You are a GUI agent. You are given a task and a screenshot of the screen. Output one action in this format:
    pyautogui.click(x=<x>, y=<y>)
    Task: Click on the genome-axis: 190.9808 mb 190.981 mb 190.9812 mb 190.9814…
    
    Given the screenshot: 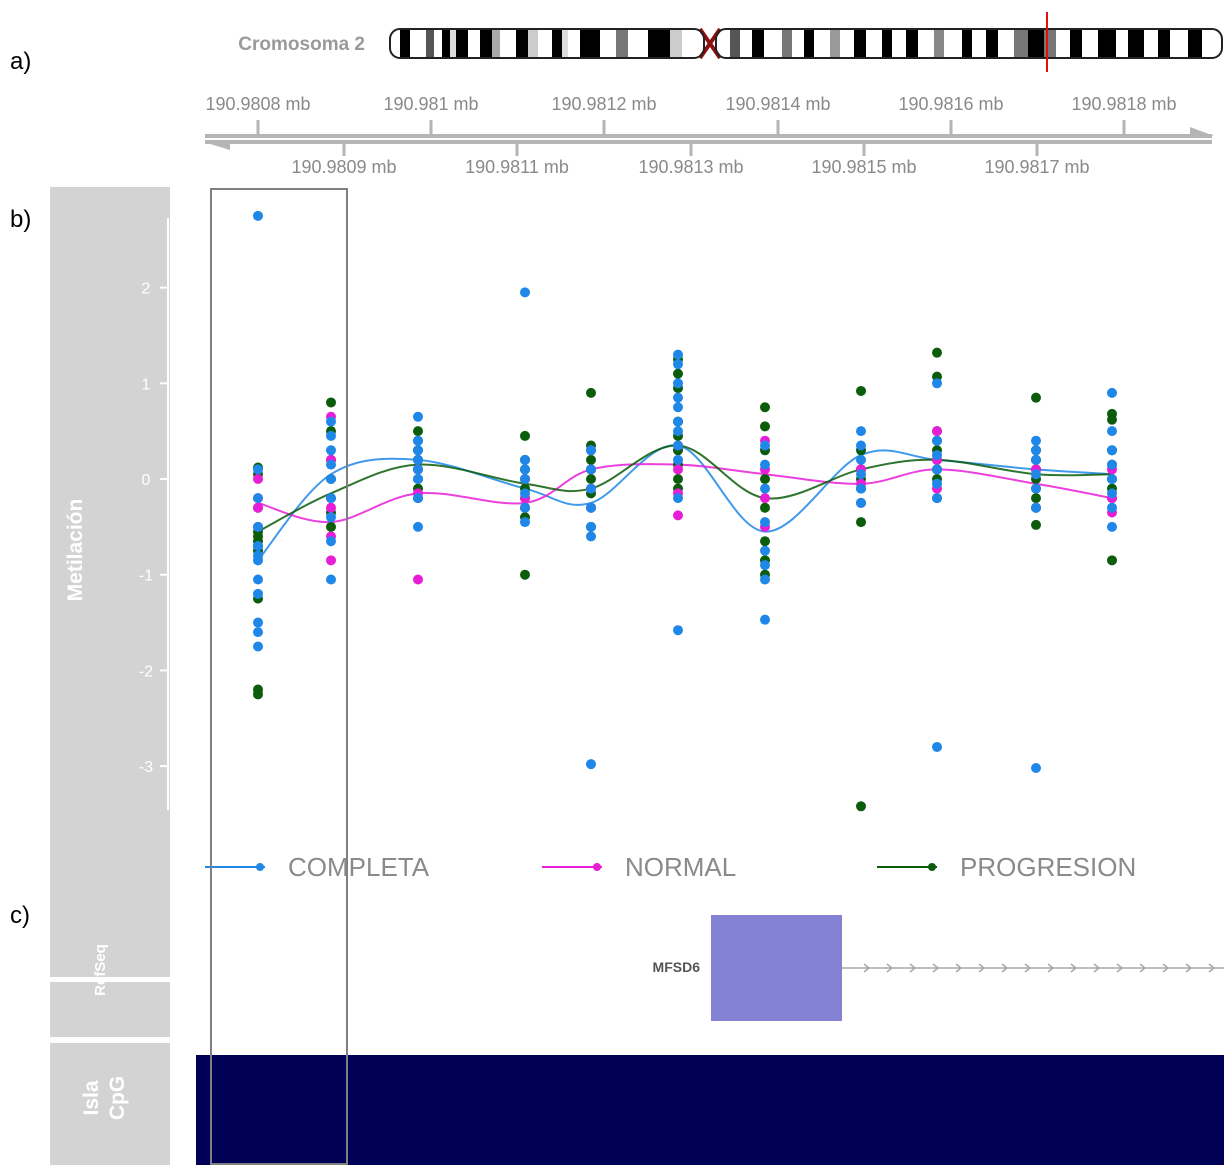 What is the action you would take?
    pyautogui.click(x=709, y=135)
    